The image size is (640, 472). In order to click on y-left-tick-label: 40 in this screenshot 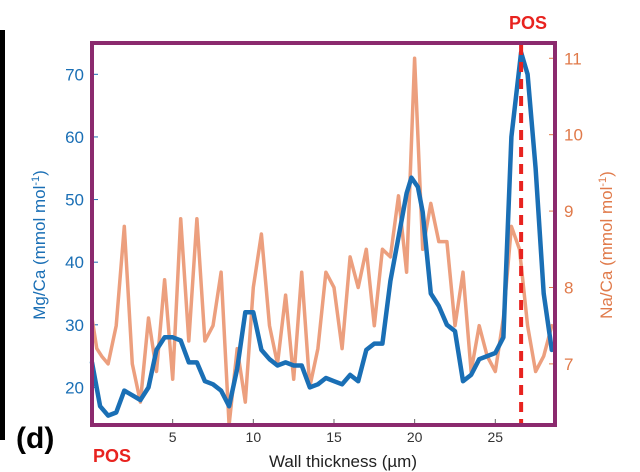, I will do `click(74, 262)`.